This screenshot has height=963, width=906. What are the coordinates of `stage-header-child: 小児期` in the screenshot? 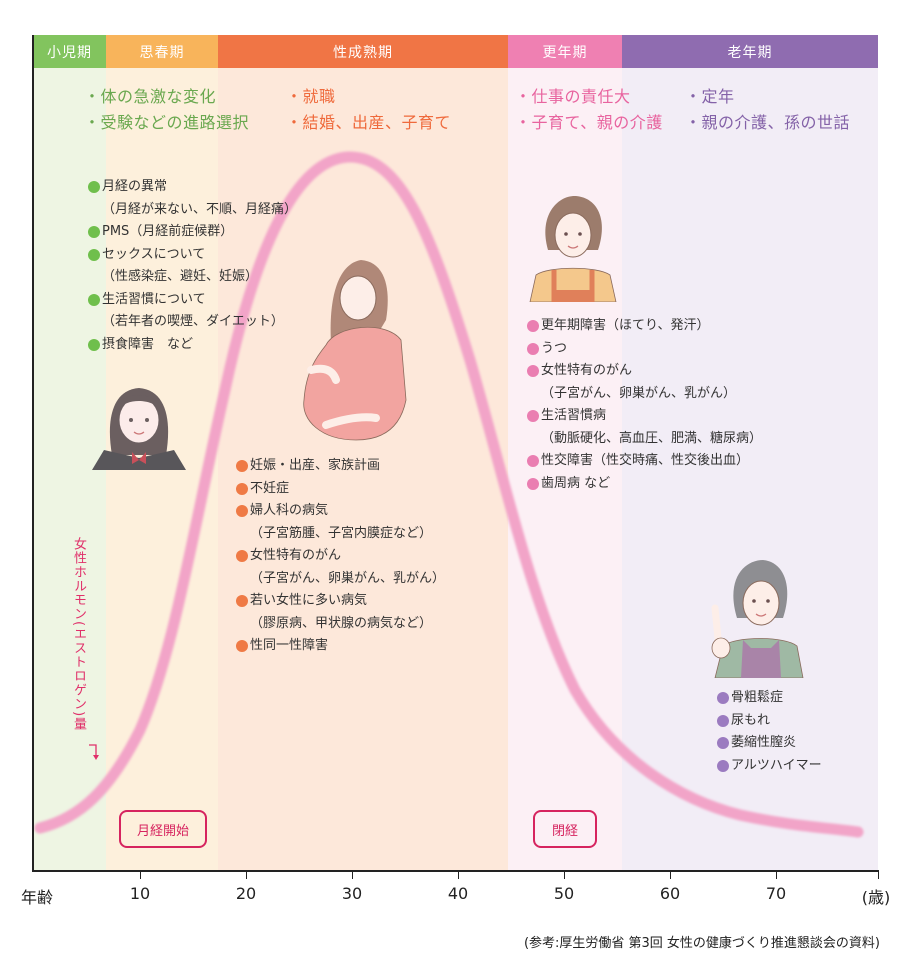 It's located at (69, 51).